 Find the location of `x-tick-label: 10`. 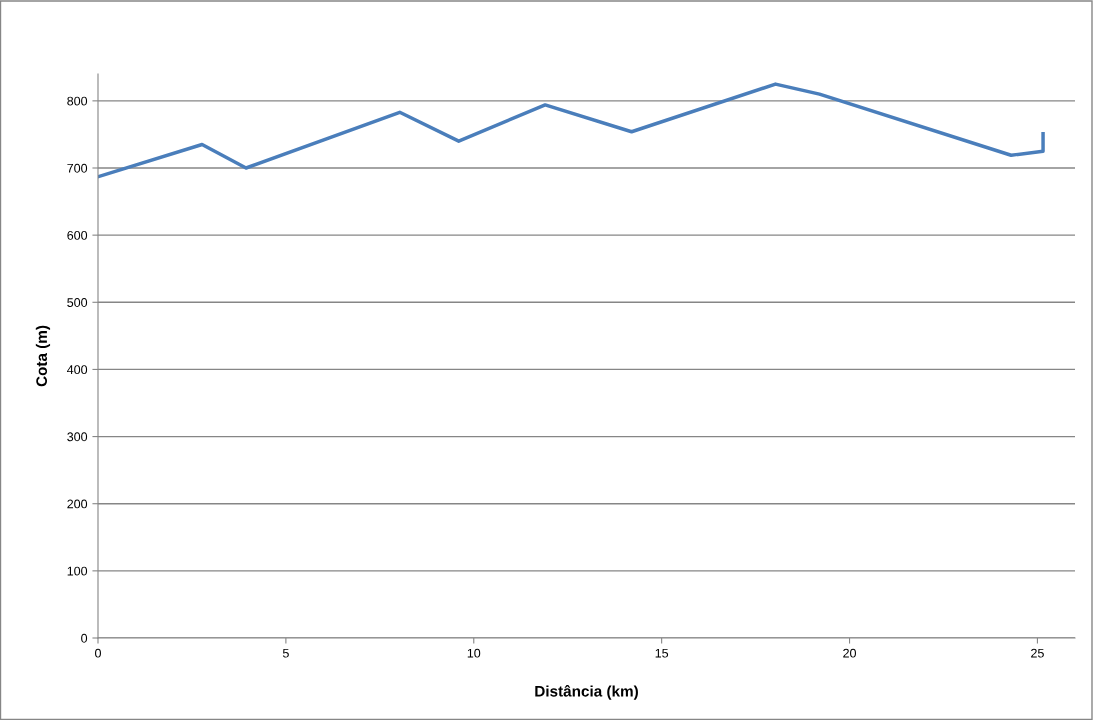

x-tick-label: 10 is located at coordinates (474, 653).